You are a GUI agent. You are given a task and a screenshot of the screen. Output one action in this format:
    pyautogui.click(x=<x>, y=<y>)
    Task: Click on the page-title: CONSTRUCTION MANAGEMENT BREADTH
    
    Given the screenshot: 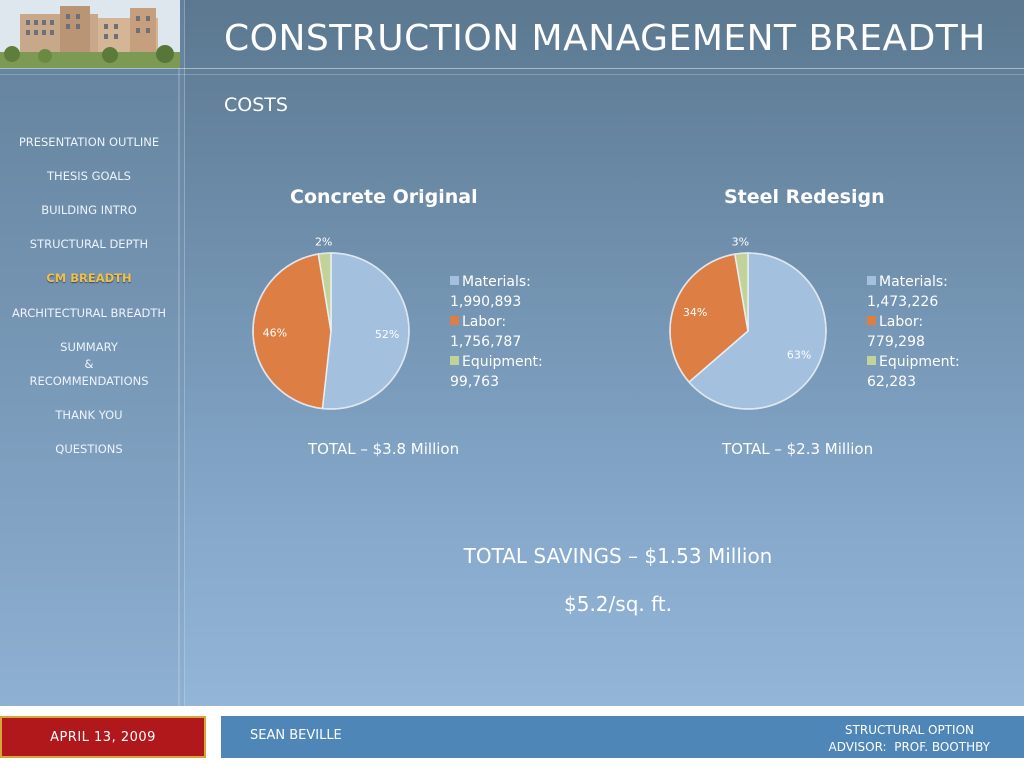 What is the action you would take?
    pyautogui.click(x=605, y=38)
    